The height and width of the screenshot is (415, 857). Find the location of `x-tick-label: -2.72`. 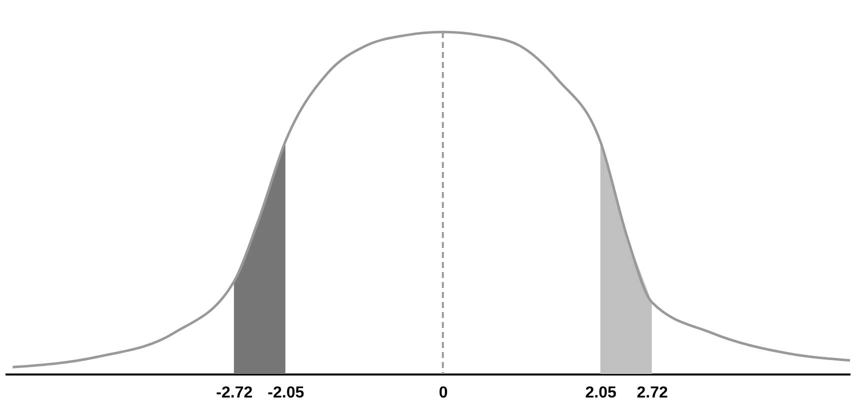

x-tick-label: -2.72 is located at coordinates (234, 393).